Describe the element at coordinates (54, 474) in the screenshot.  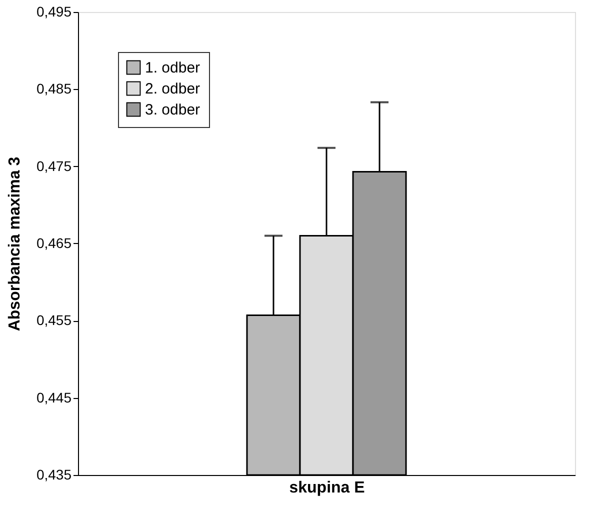
I see `y-tick-label: 0,435` at that location.